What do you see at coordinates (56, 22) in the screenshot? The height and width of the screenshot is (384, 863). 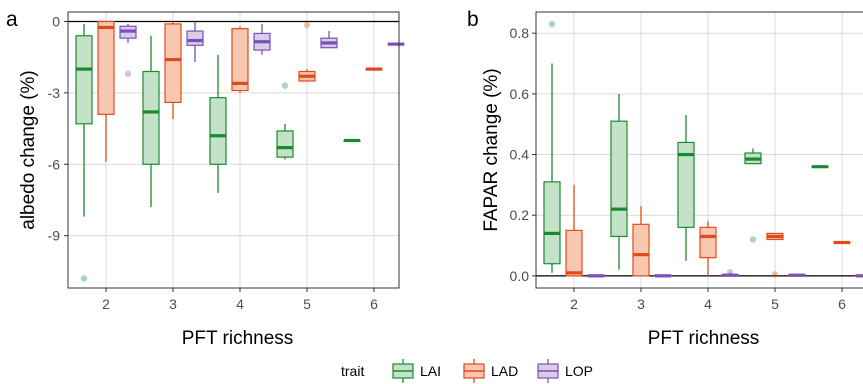 I see `y-tick-label: 0` at bounding box center [56, 22].